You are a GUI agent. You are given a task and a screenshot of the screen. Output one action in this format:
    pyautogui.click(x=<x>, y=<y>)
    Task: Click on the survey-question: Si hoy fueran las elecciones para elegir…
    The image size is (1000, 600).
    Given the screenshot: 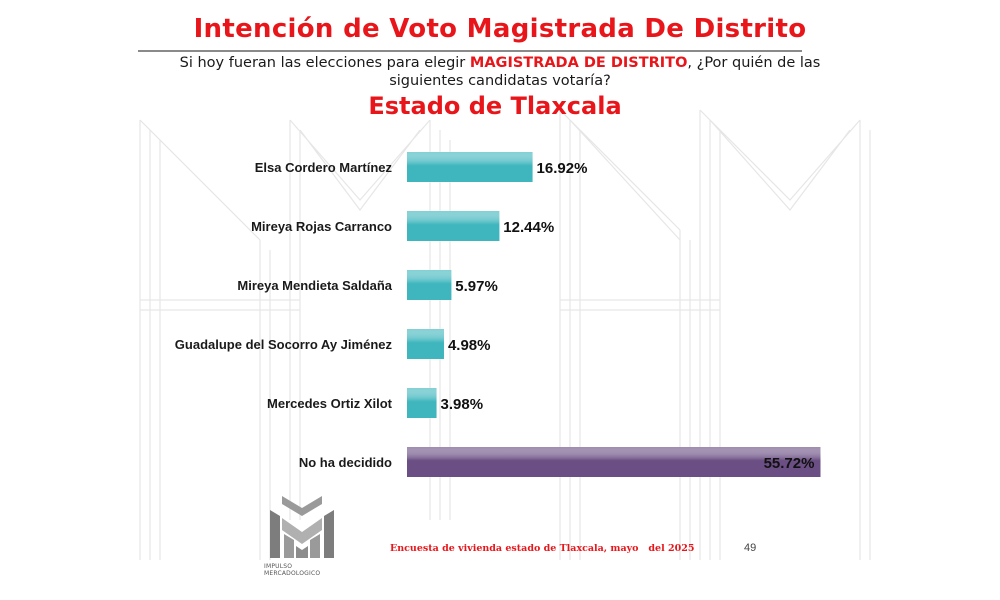 What is the action you would take?
    pyautogui.click(x=500, y=72)
    